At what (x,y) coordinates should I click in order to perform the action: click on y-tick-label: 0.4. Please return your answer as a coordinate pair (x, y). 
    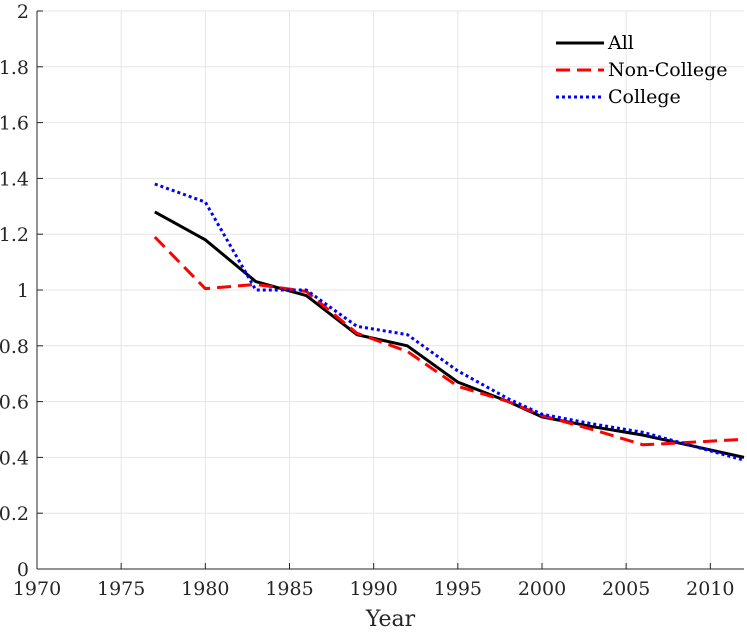
    Looking at the image, I should click on (14, 458).